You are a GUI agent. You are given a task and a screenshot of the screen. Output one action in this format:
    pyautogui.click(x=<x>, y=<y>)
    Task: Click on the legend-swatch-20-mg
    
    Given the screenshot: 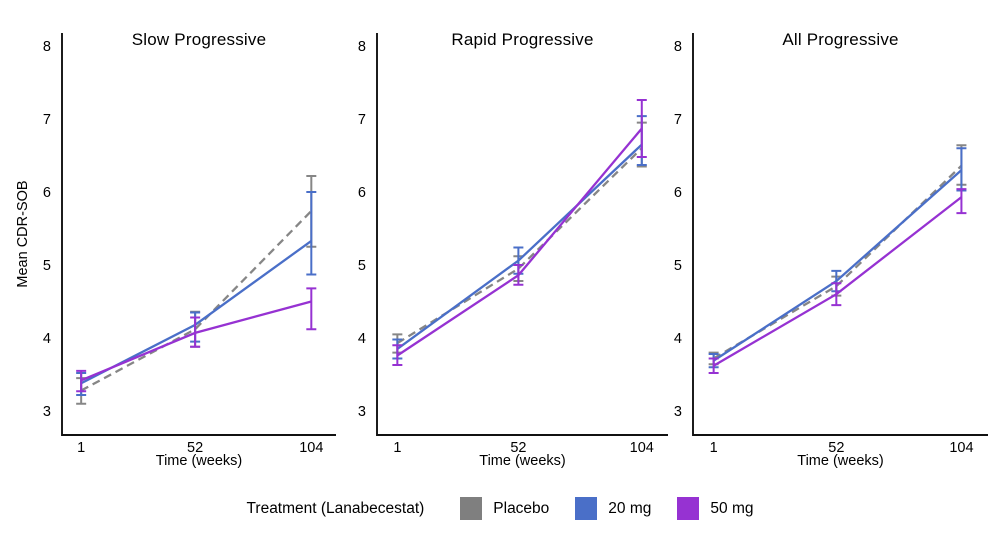 What is the action you would take?
    pyautogui.click(x=586, y=508)
    